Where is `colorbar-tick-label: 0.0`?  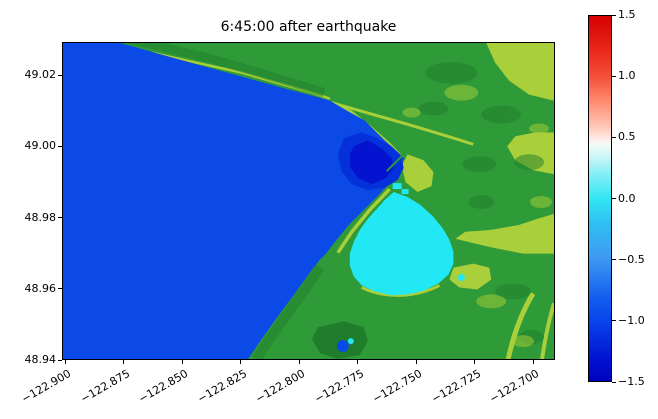
colorbar-tick-label: 0.0 is located at coordinates (627, 198).